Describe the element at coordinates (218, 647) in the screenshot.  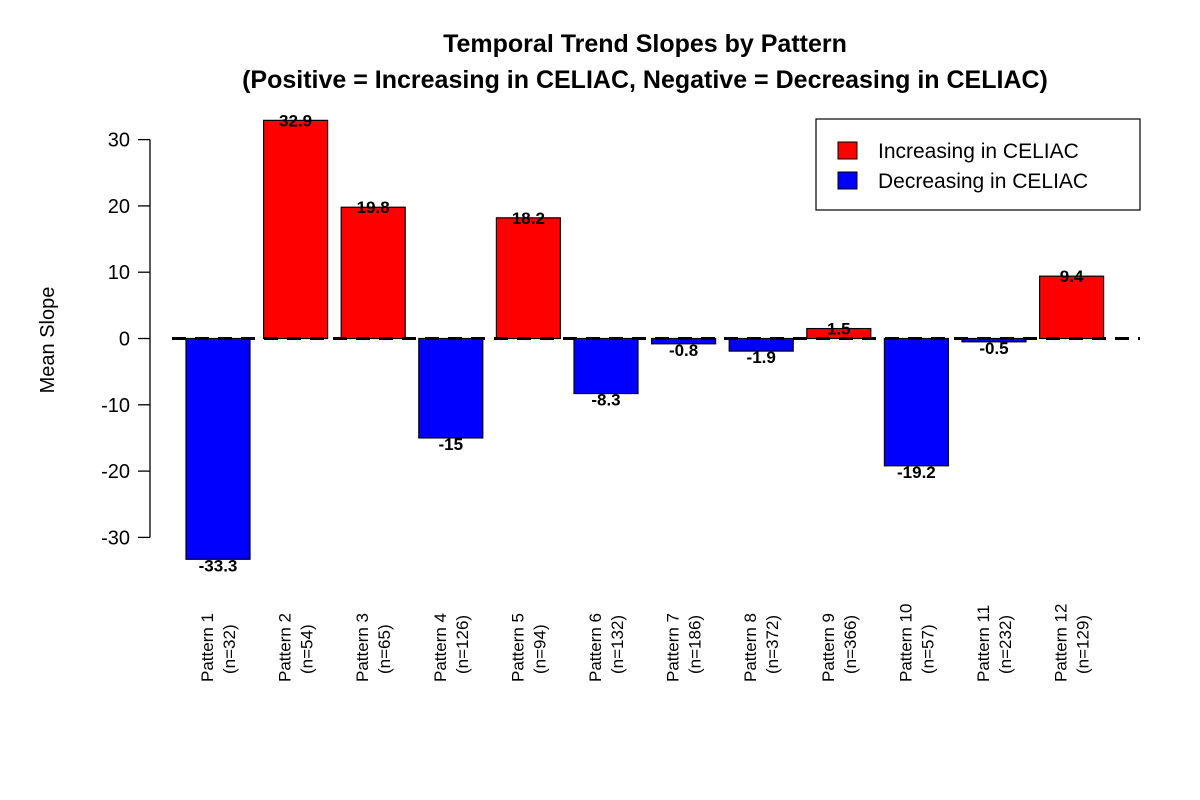
I see `category-label-pattern-1: Pattern 1 (n=32)` at that location.